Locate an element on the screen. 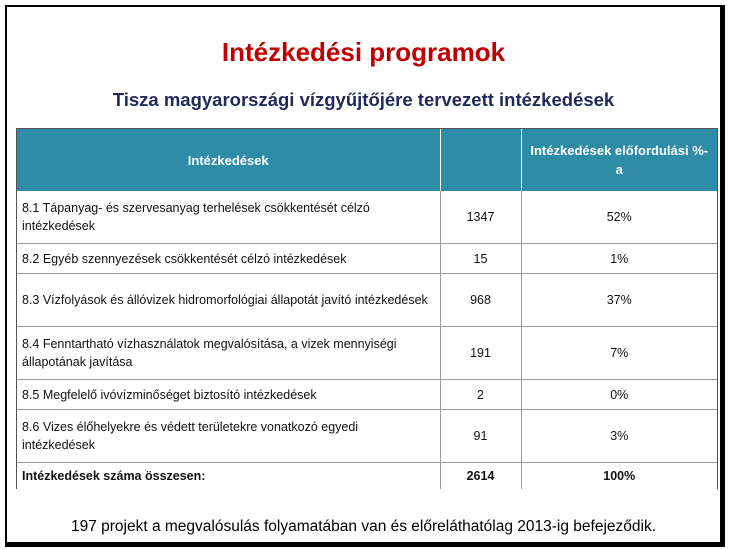 Image resolution: width=729 pixels, height=550 pixels. row-count: 968 is located at coordinates (481, 300).